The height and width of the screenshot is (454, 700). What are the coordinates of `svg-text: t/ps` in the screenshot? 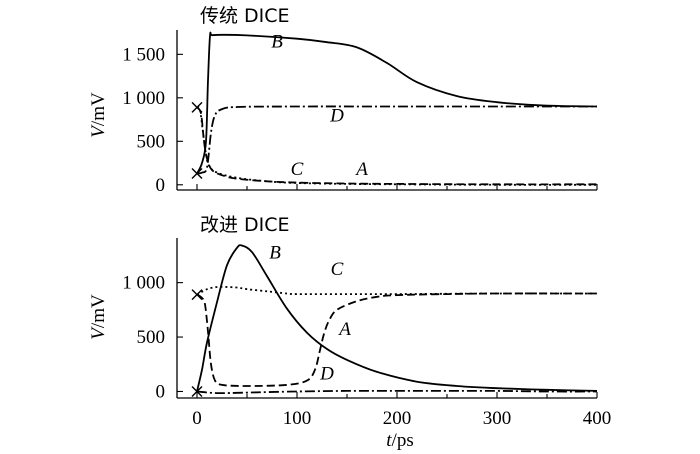 It's located at (399, 440).